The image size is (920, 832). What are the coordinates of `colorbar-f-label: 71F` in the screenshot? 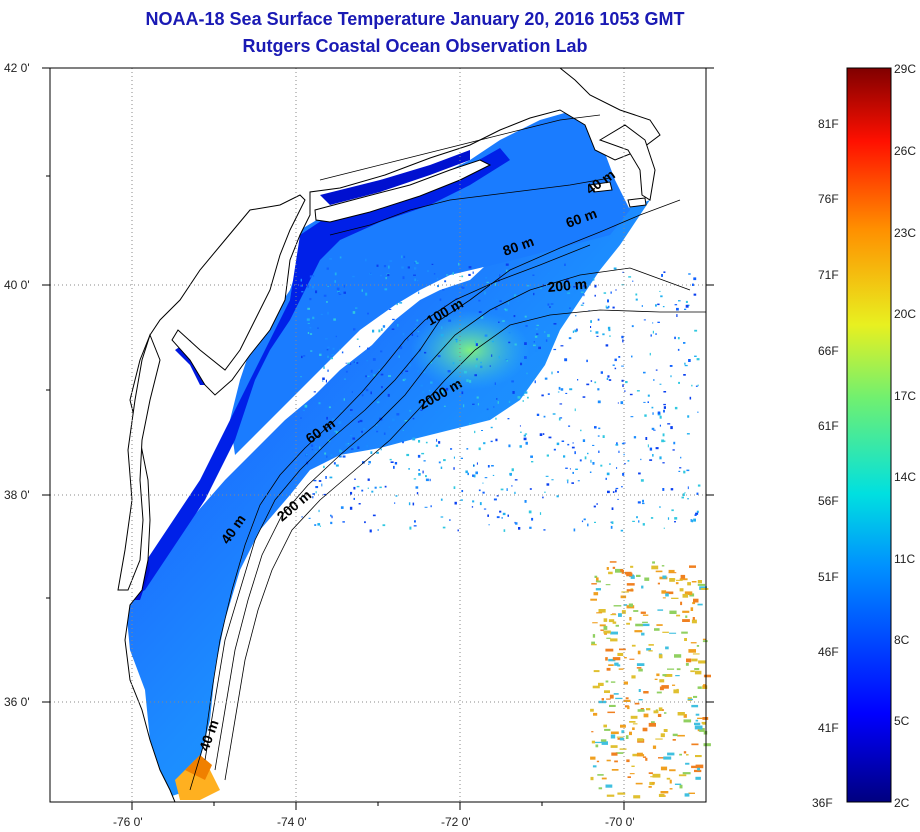 It's located at (828, 275).